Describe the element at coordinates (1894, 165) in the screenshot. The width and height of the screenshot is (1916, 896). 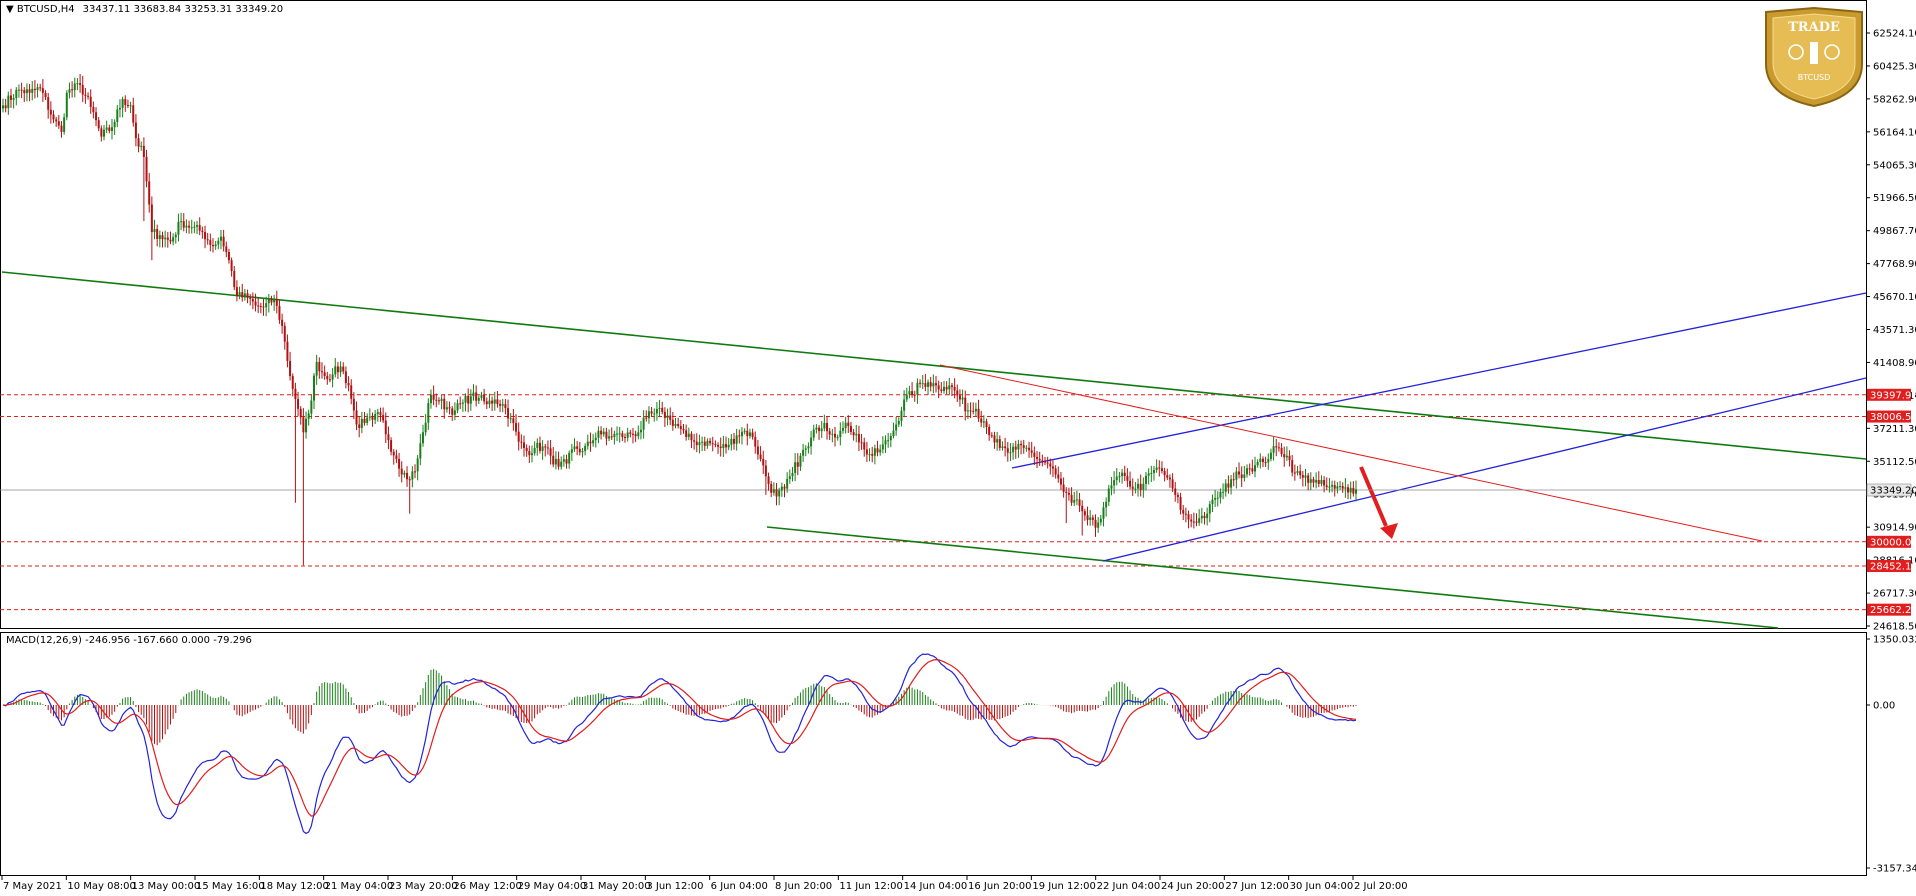
I see `price-tick-label: 54065.30` at that location.